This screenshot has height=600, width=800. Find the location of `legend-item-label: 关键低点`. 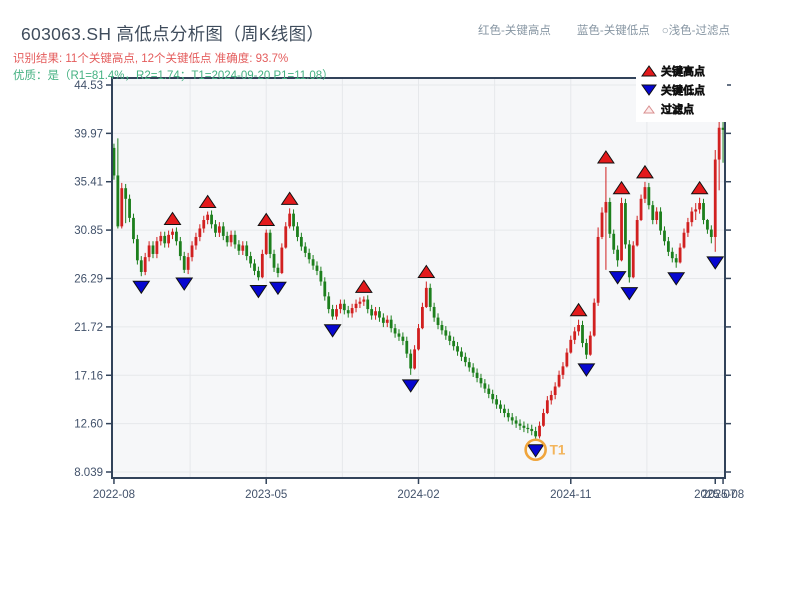

legend-item-label: 关键低点 is located at coordinates (683, 90).